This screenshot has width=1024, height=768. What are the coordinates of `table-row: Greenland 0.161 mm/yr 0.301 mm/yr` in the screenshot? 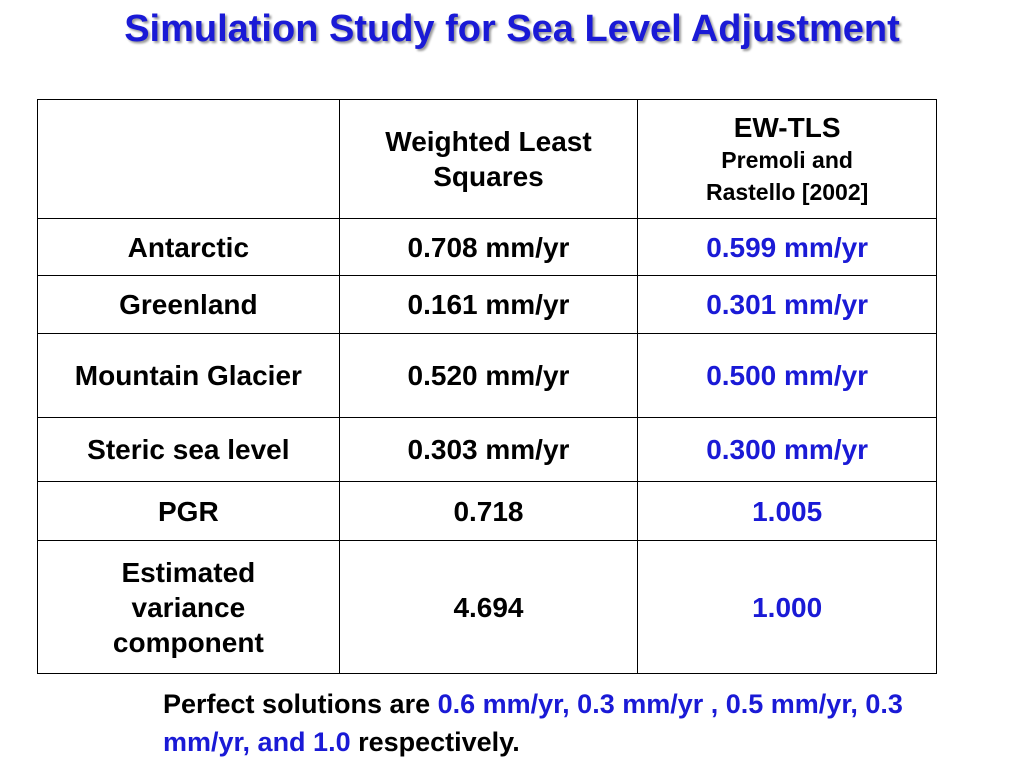 It's located at (487, 304).